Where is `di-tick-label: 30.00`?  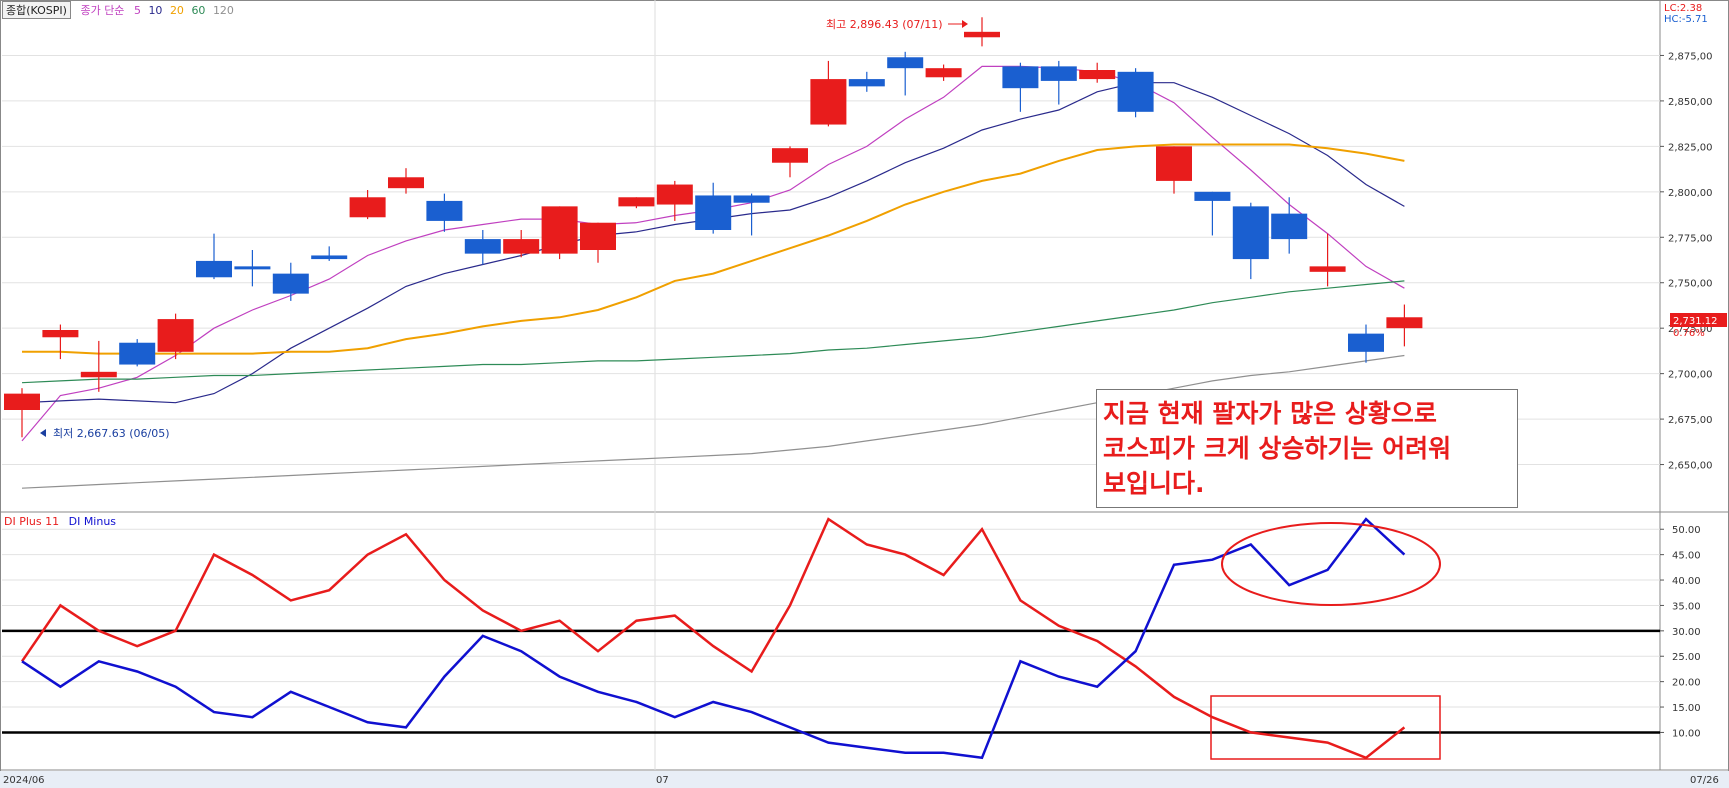
di-tick-label: 30.00 is located at coordinates (1686, 632).